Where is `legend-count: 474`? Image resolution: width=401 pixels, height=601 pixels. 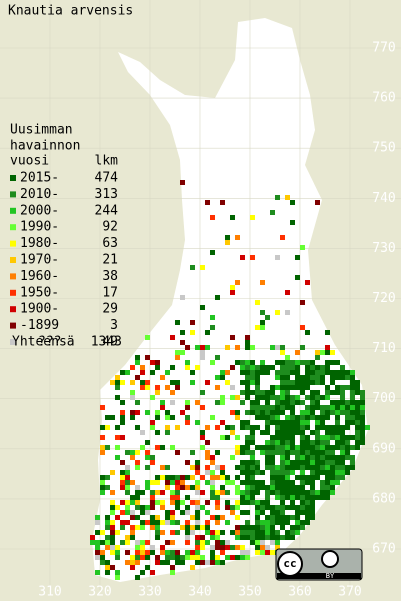 legend-count: 474 is located at coordinates (107, 178).